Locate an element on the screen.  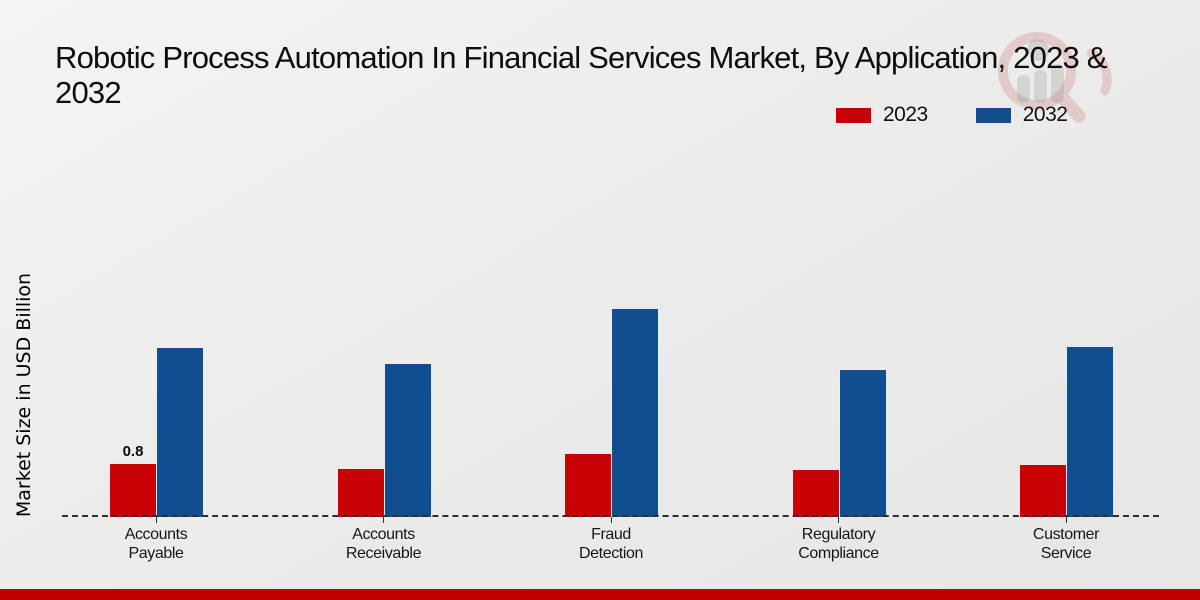
bar-2023-fraud-detection is located at coordinates (588, 485).